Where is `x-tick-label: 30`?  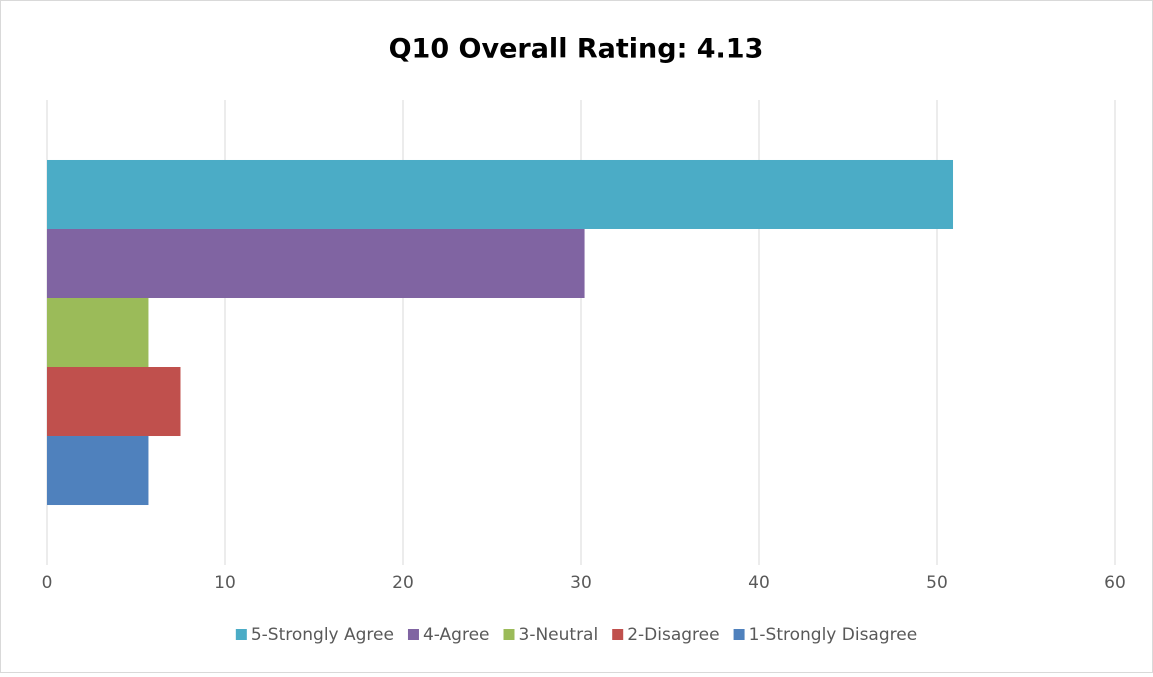
x-tick-label: 30 is located at coordinates (581, 583).